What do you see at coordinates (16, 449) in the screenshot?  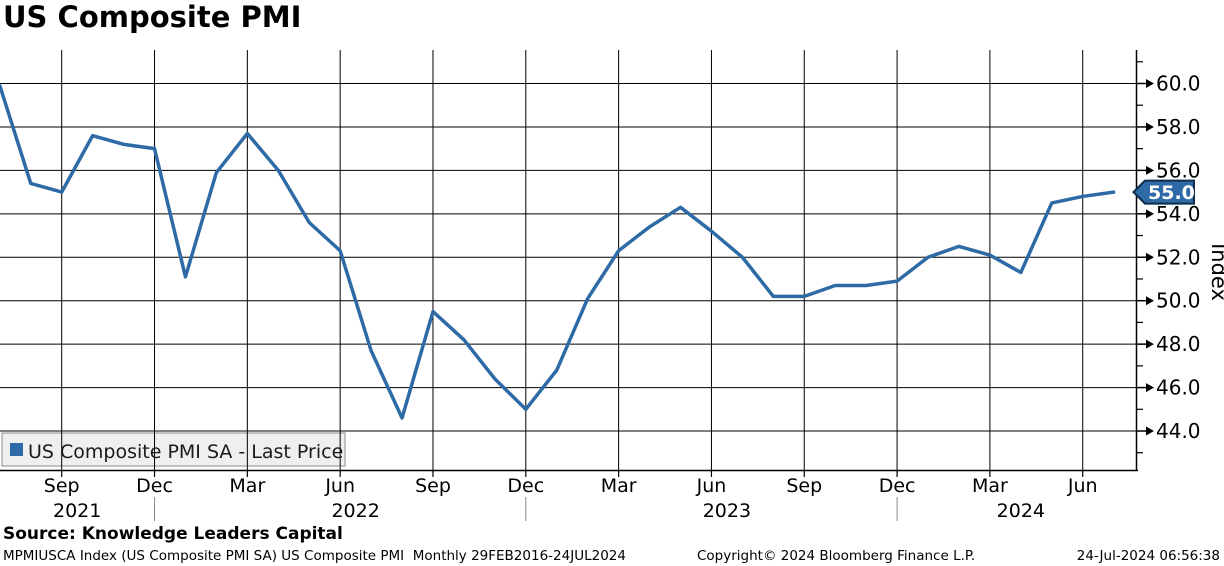 I see `legend-swatch-icon` at bounding box center [16, 449].